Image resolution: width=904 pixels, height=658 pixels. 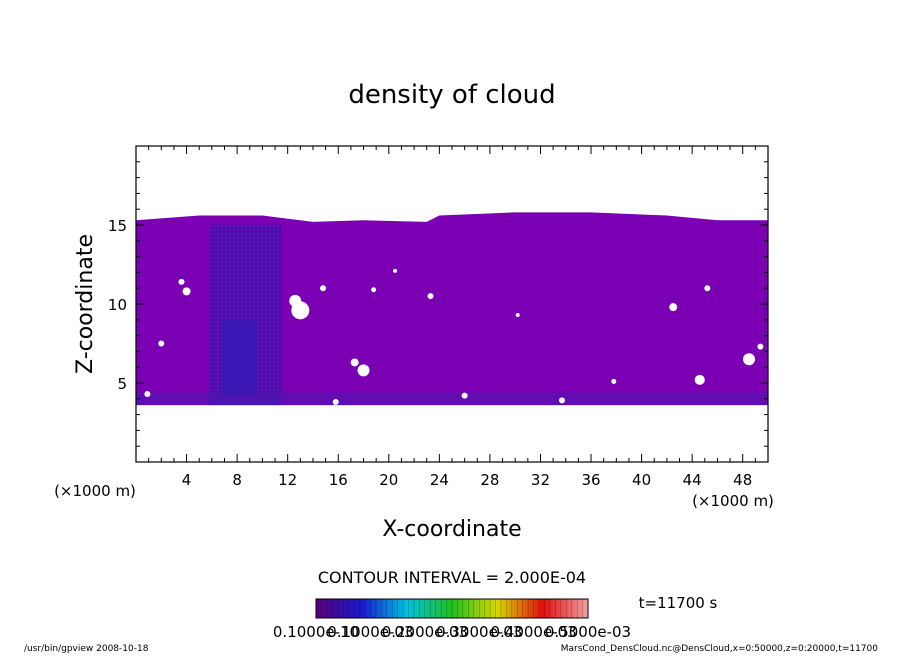 What do you see at coordinates (489, 480) in the screenshot?
I see `x-tick-label: 28` at bounding box center [489, 480].